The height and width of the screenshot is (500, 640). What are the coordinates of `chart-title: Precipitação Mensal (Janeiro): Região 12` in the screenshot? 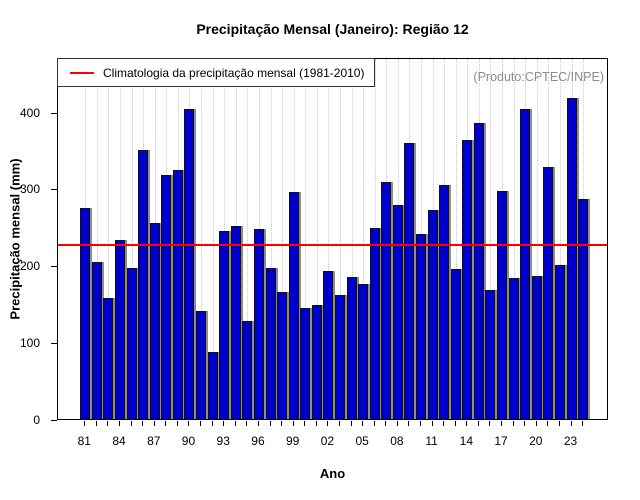 It's located at (332, 29).